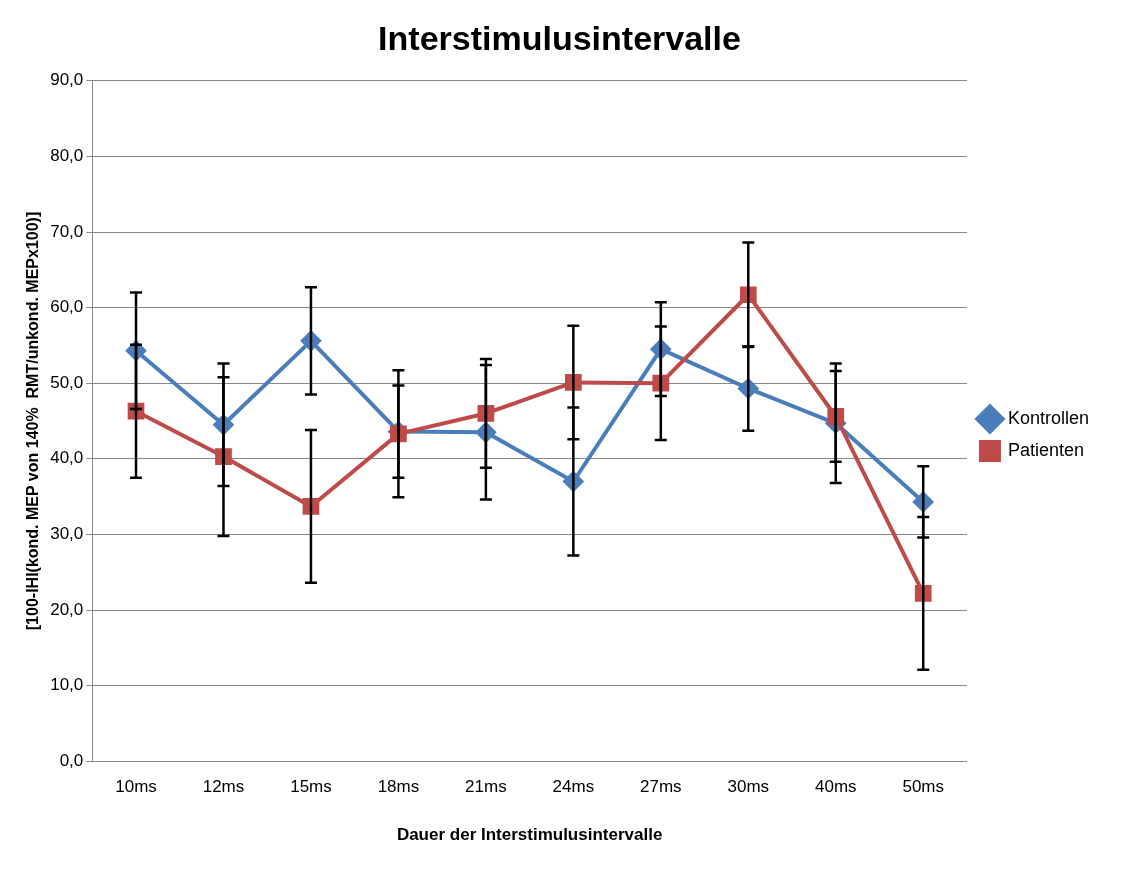  What do you see at coordinates (1048, 417) in the screenshot?
I see `legend-label: Kontrollen` at bounding box center [1048, 417].